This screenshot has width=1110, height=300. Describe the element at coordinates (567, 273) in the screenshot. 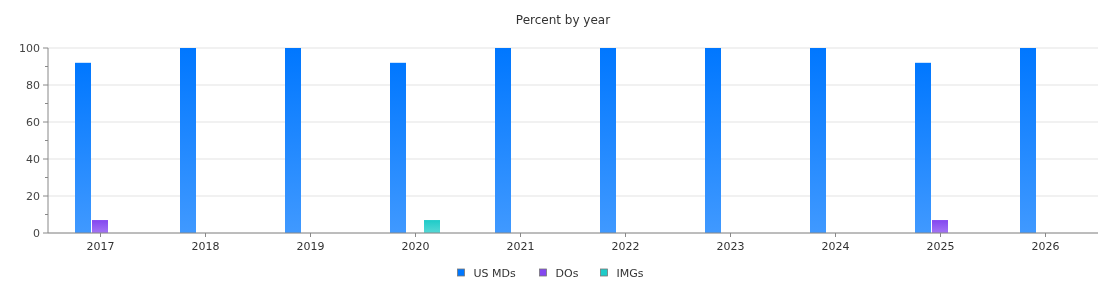

I see `legend-label: DOs` at that location.